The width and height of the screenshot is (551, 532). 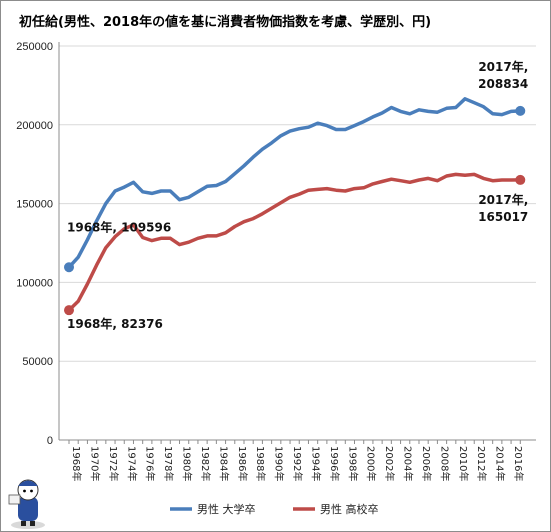 What do you see at coordinates (260, 463) in the screenshot?
I see `x-tick-label: 1988年` at bounding box center [260, 463].